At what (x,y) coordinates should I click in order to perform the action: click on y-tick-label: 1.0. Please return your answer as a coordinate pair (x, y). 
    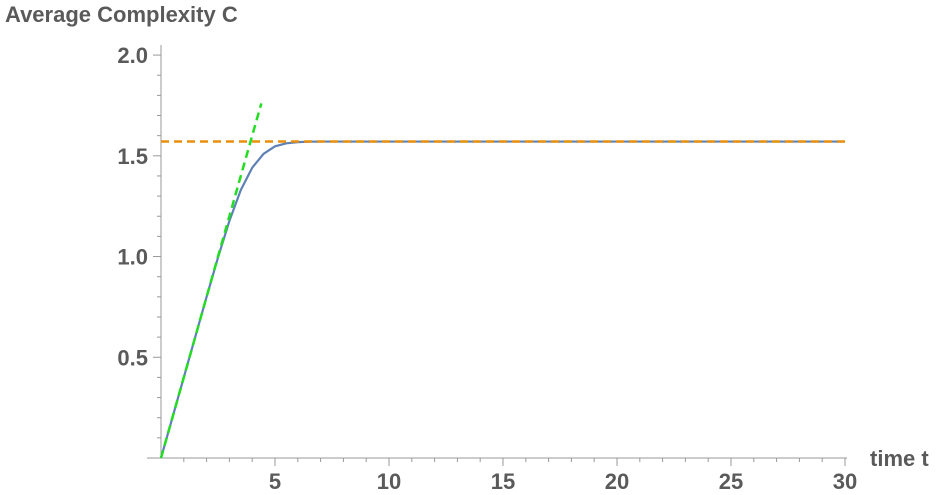
    Looking at the image, I should click on (132, 257).